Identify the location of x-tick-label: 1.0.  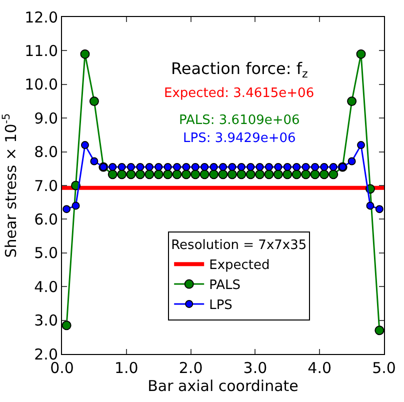
(126, 368).